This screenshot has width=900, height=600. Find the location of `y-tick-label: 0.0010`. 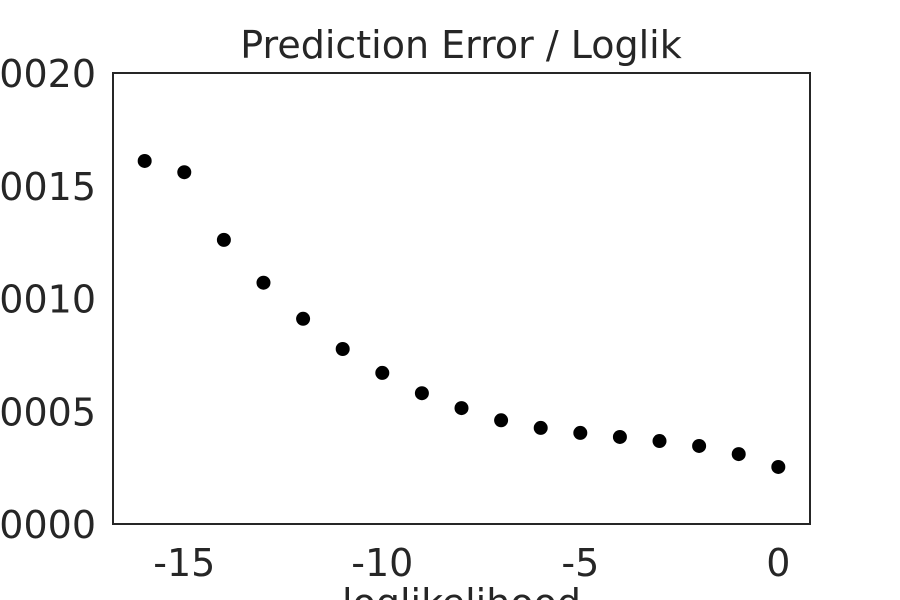

y-tick-label: 0.0010 is located at coordinates (48, 300).